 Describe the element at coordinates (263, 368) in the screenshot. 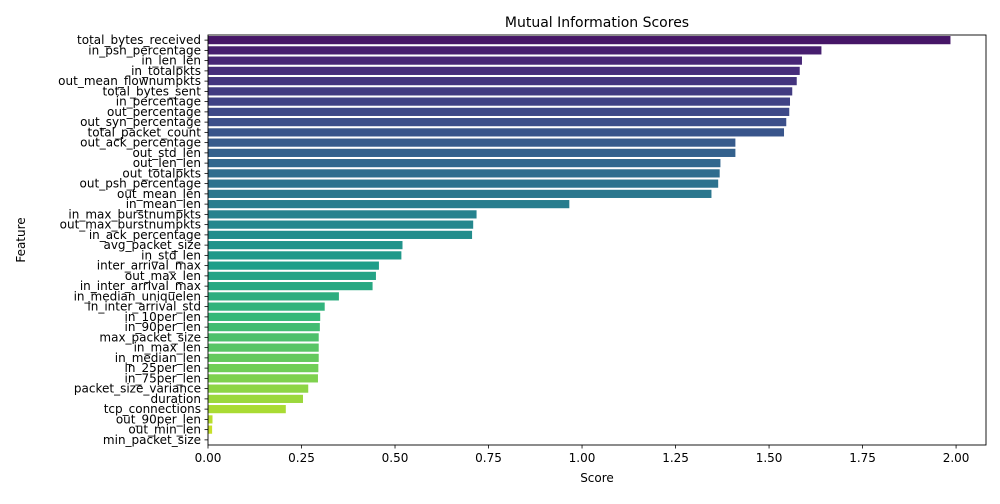

I see `bar-in-25per-len` at that location.